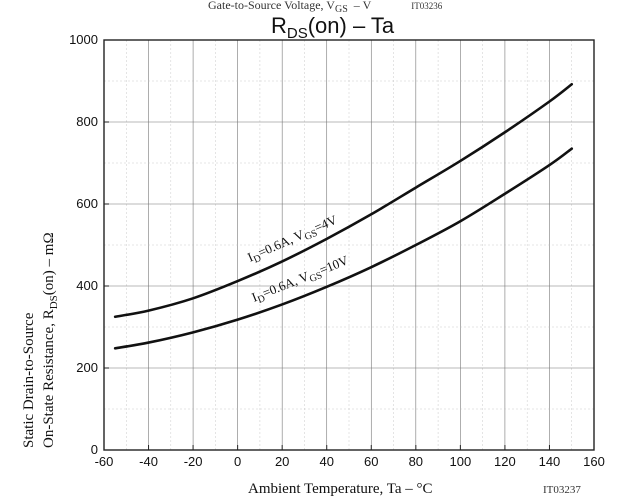 The width and height of the screenshot is (628, 502). What do you see at coordinates (416, 461) in the screenshot?
I see `x-tick-label: 80` at bounding box center [416, 461].